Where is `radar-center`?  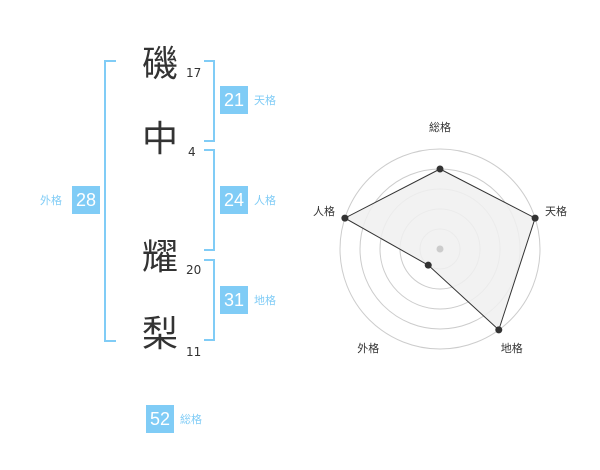 radar-center is located at coordinates (440, 249).